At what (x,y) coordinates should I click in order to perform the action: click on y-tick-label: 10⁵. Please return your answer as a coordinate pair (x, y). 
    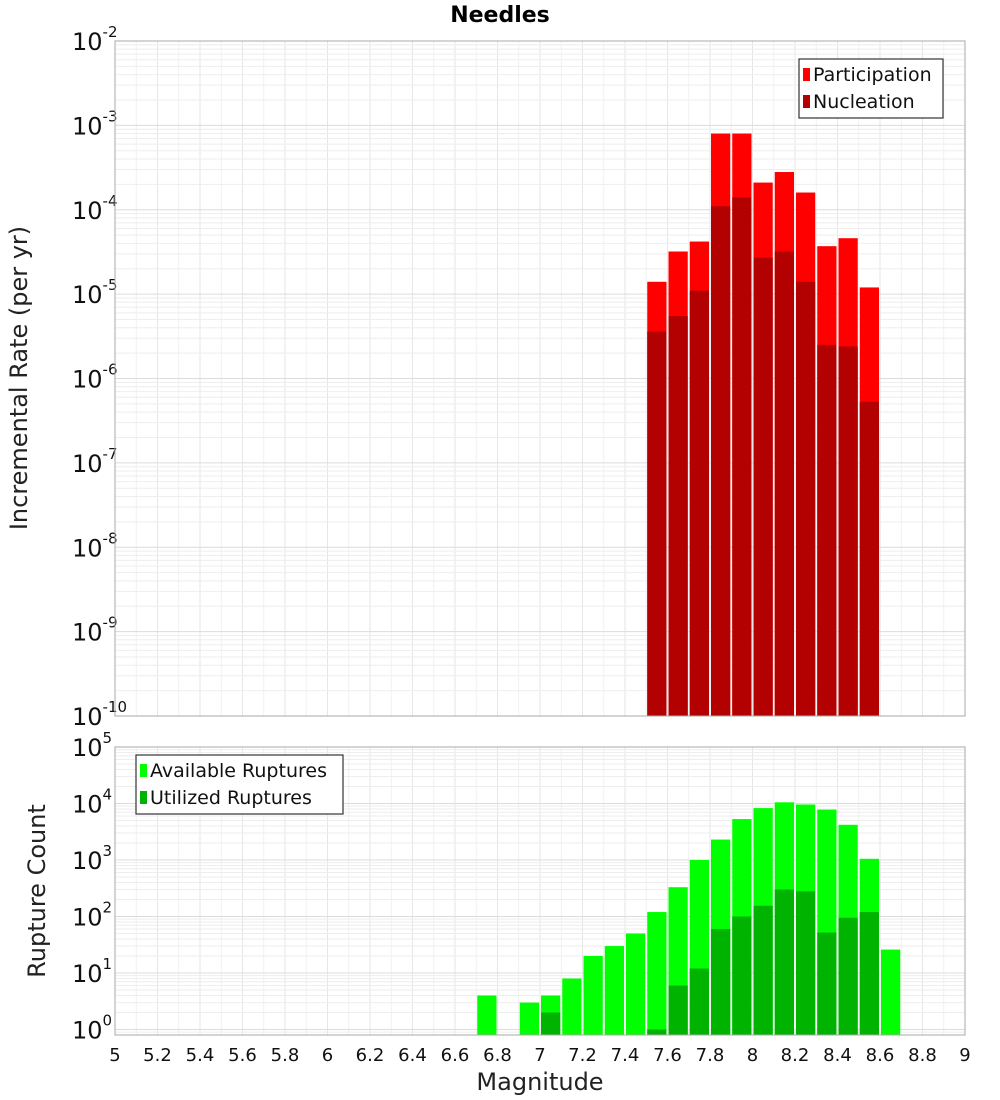
    Looking at the image, I should click on (92, 745).